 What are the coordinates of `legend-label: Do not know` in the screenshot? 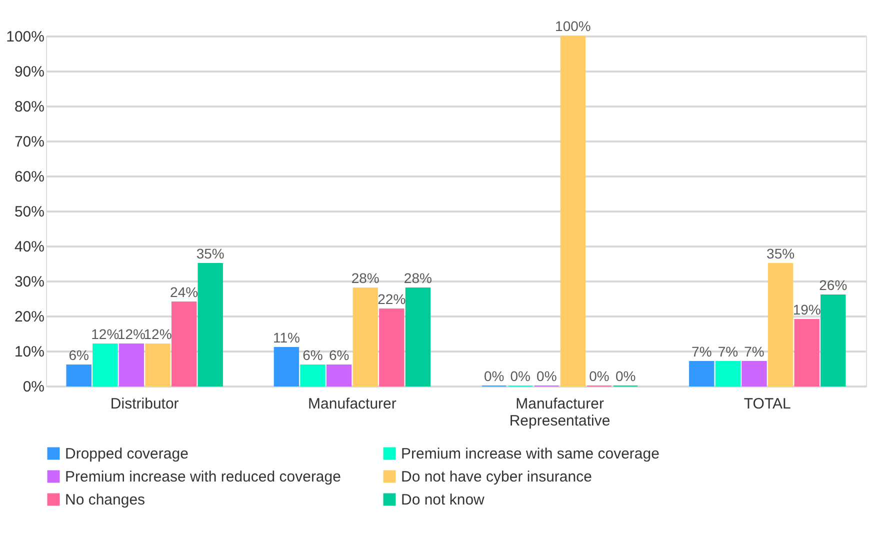 It's located at (443, 500).